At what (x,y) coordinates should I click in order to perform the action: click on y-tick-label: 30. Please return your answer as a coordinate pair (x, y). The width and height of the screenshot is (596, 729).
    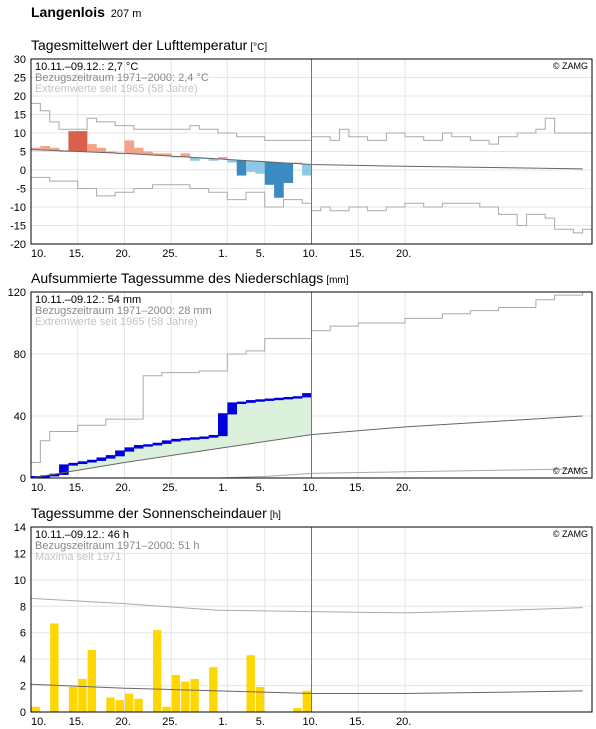
    Looking at the image, I should click on (20, 60).